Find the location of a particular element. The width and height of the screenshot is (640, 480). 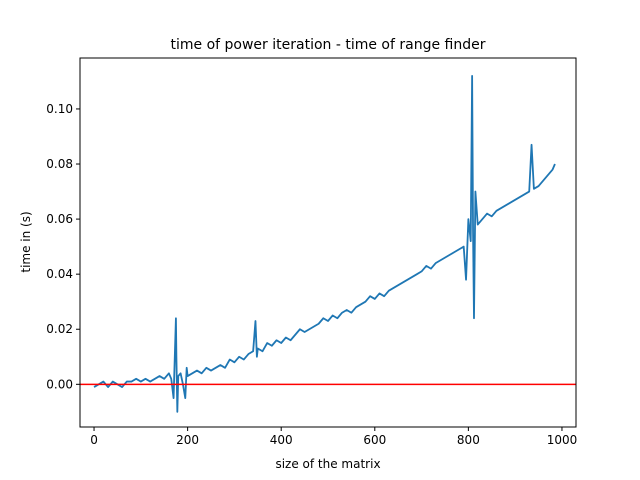

y-tick-label: 0.04 is located at coordinates (59, 274).